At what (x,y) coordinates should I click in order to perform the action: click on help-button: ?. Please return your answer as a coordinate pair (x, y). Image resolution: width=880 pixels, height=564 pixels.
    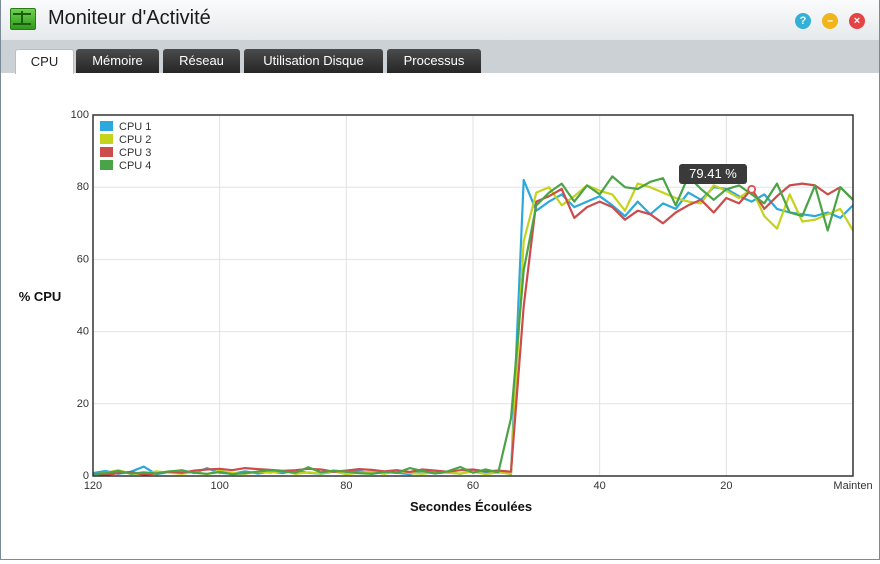
    Looking at the image, I should click on (803, 21).